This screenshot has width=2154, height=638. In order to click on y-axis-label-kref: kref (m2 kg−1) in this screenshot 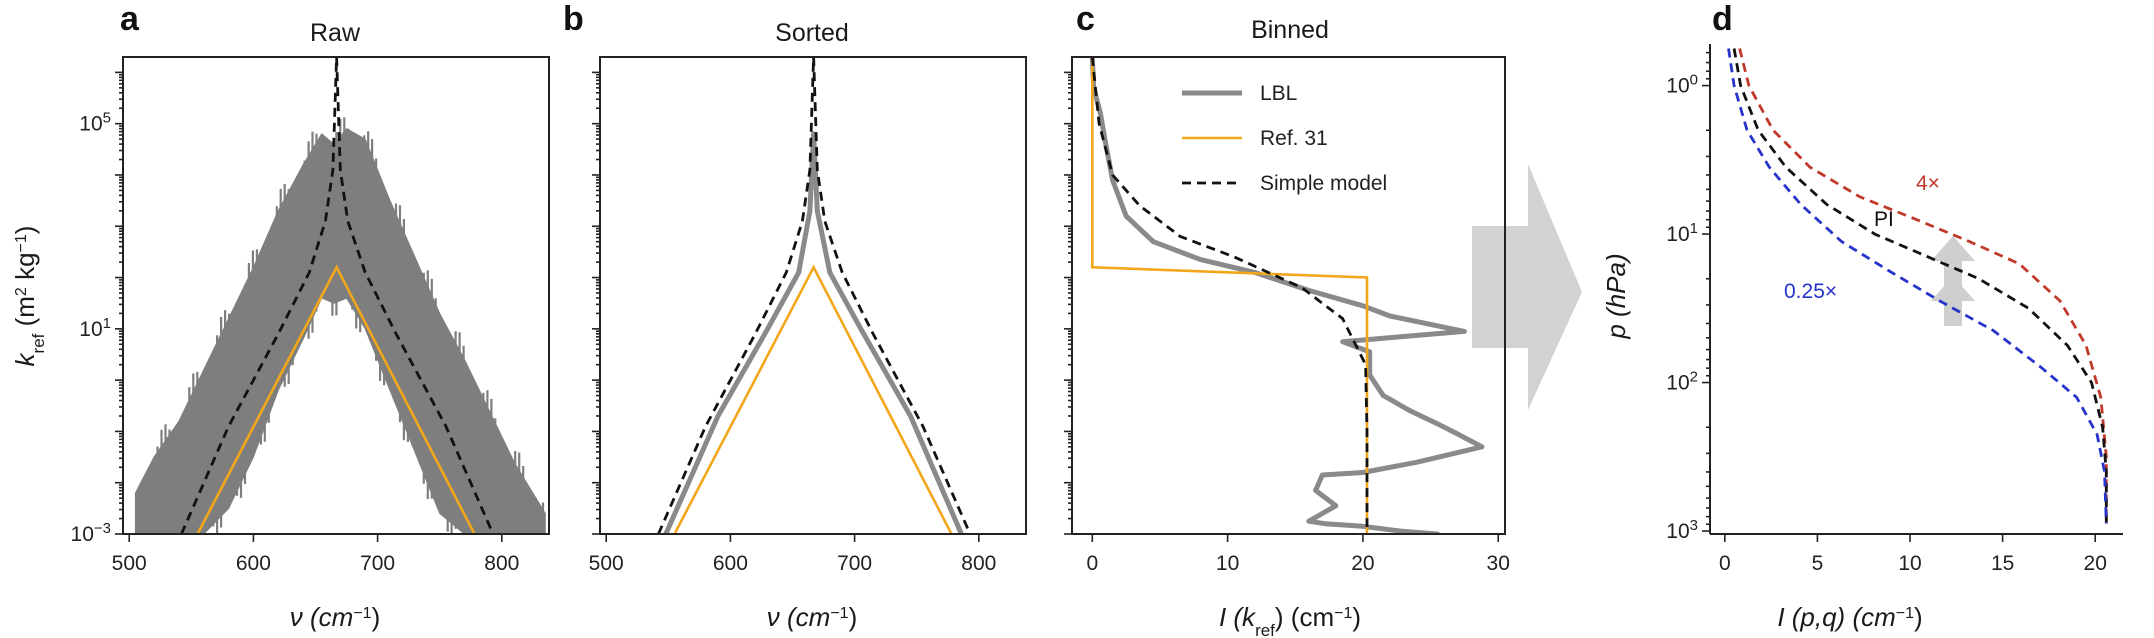, I will do `click(29, 296)`.